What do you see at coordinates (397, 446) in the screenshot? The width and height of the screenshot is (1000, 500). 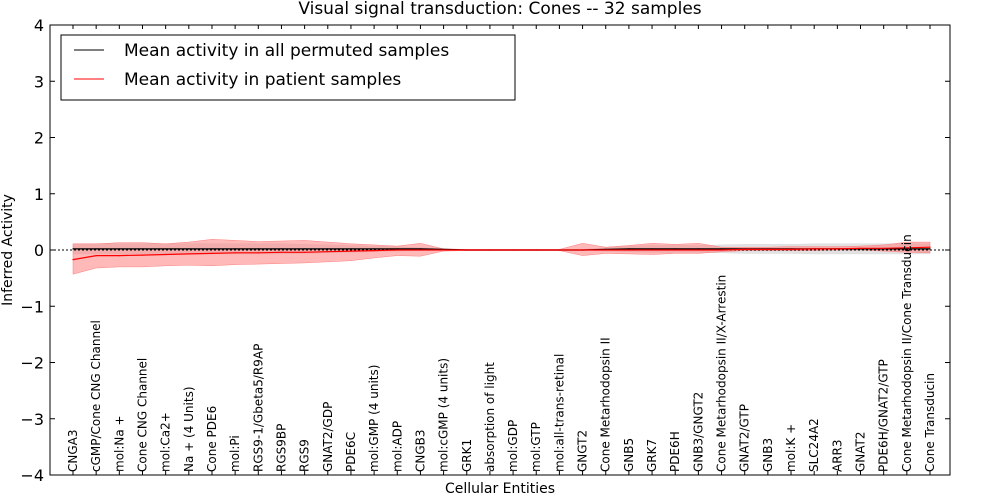 I see `x-tick-label: mol:ADP` at bounding box center [397, 446].